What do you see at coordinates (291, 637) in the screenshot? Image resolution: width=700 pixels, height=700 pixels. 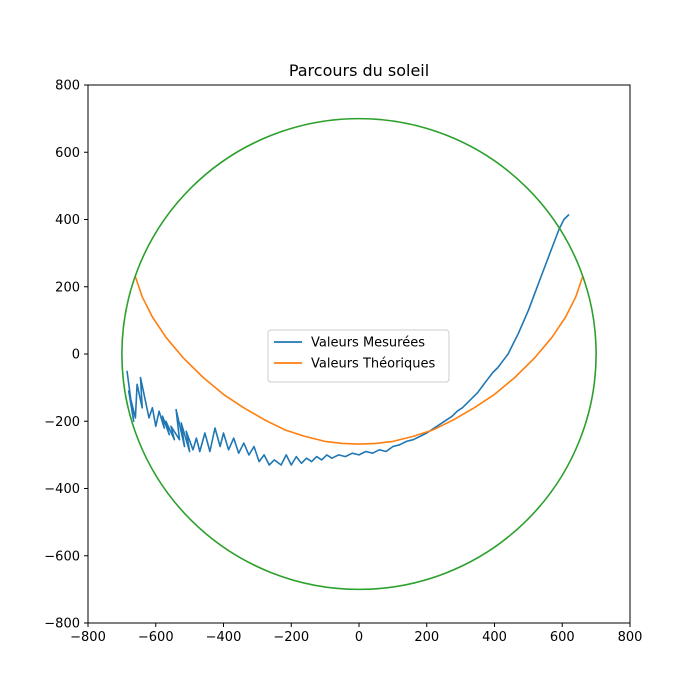 I see `x-tick-label: −200` at bounding box center [291, 637].